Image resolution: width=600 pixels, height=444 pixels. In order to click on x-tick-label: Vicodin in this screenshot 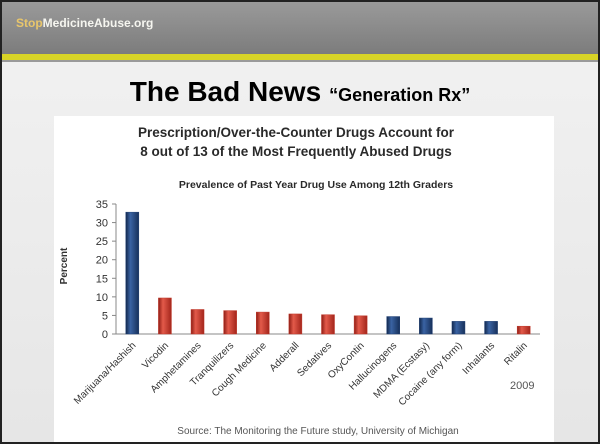, I will do `click(155, 355)`.